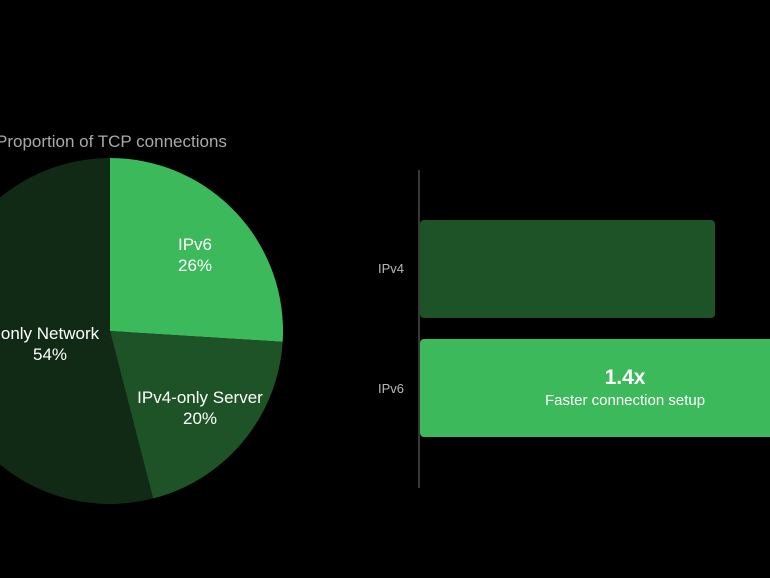 This screenshot has width=770, height=578. Describe the element at coordinates (200, 408) in the screenshot. I see `slice-label-ipv4-only-server: IPv4-only Server 20%` at that location.